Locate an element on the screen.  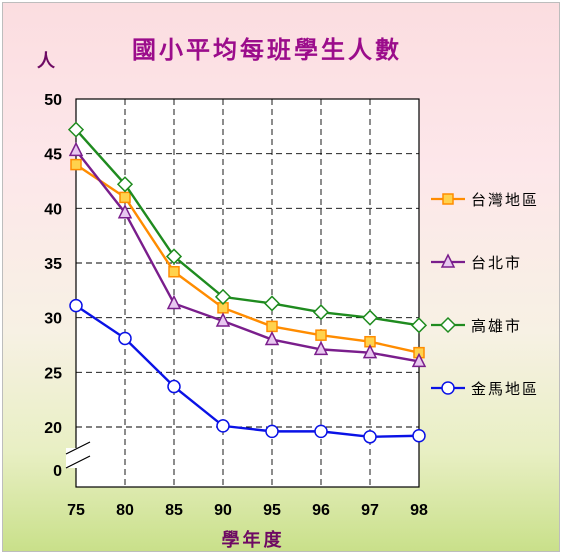
legend-label: 台北市 is located at coordinates (496, 263).